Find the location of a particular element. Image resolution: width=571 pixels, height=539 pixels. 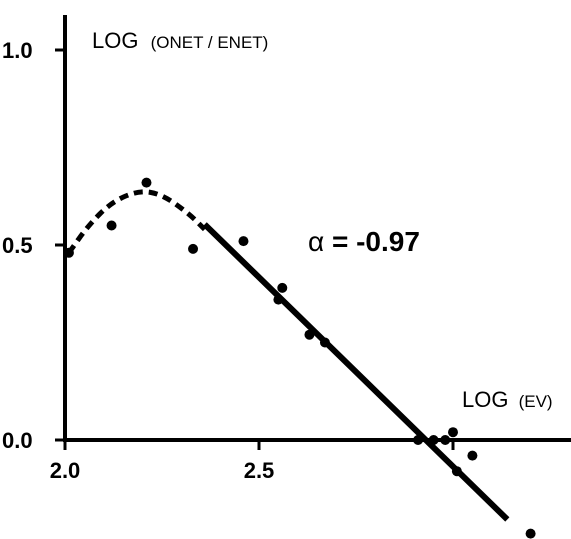

slope-annotation: α = -0.97 is located at coordinates (364, 241).